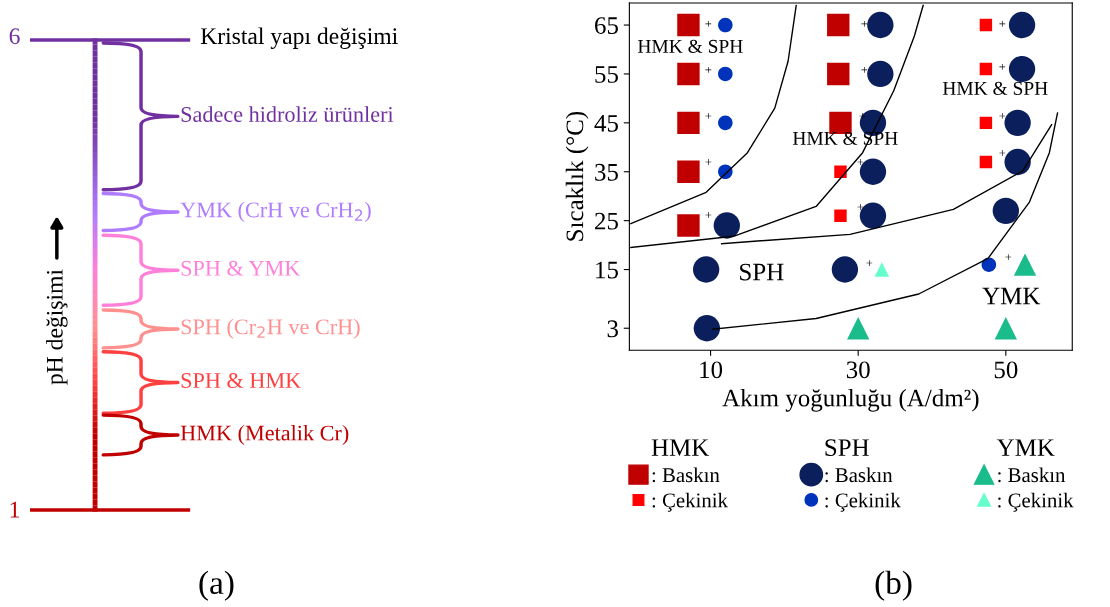 The image size is (1110, 607). What do you see at coordinates (264, 435) in the screenshot?
I see `category-label: HMK (Metalik Cr)` at bounding box center [264, 435].